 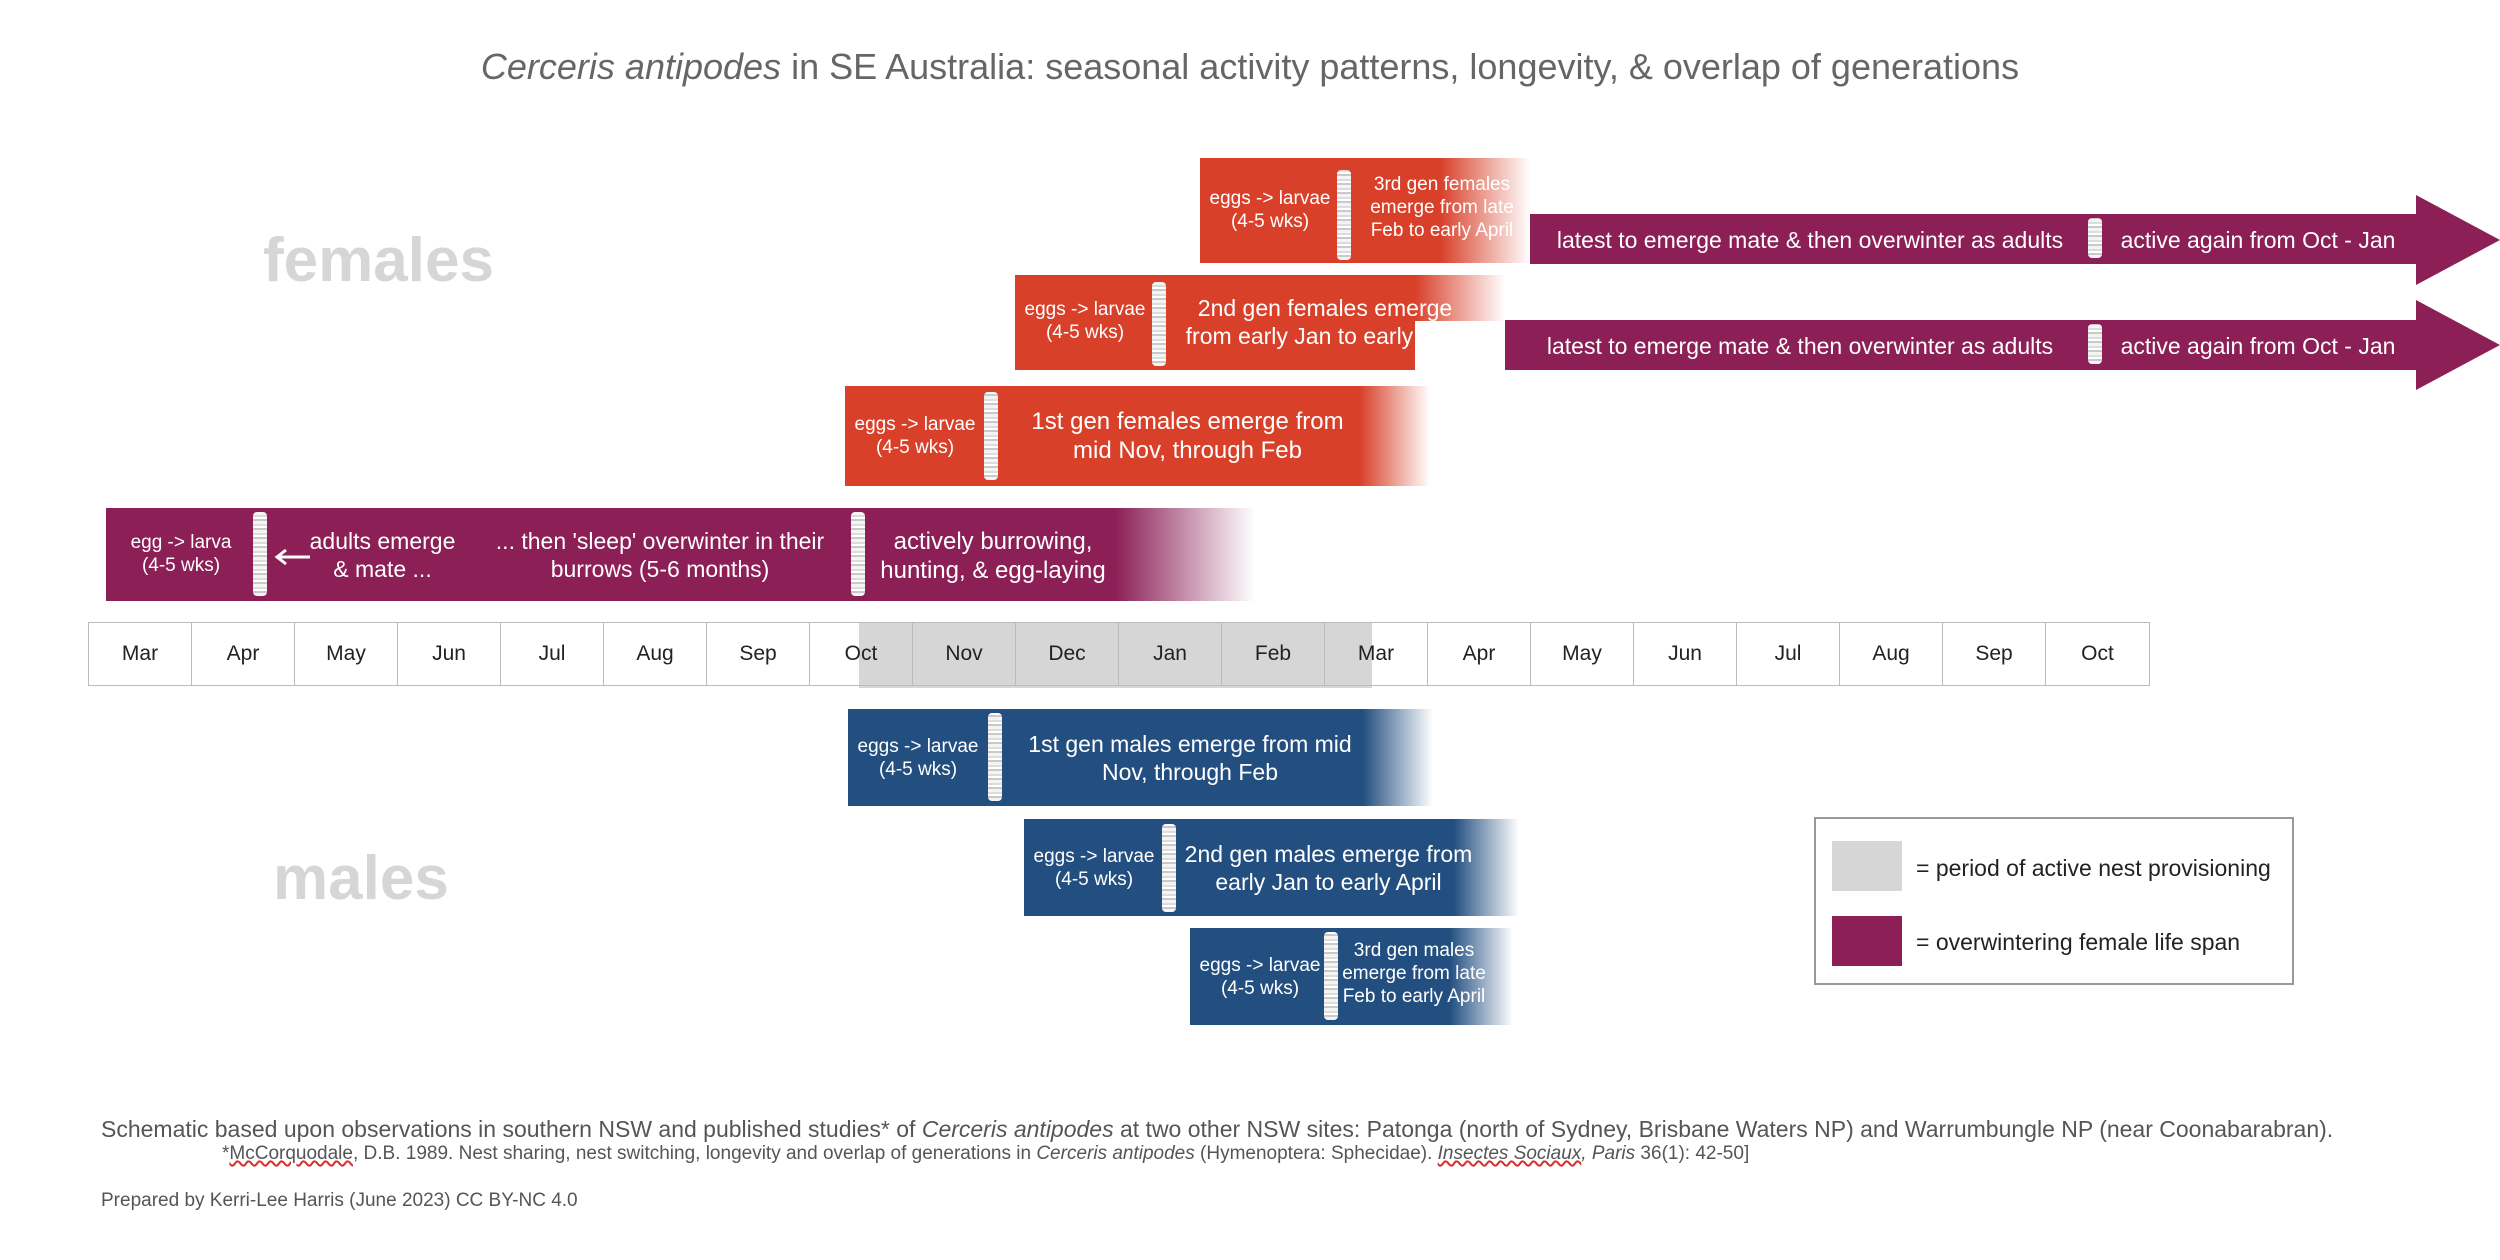 I want to click on female-gen2-egg-label: eggs -> larvae, so click(x=1085, y=309).